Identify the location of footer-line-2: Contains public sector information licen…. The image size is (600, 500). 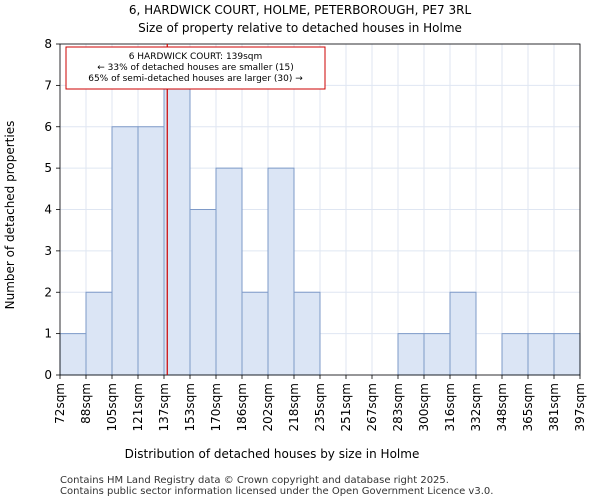
(276, 491).